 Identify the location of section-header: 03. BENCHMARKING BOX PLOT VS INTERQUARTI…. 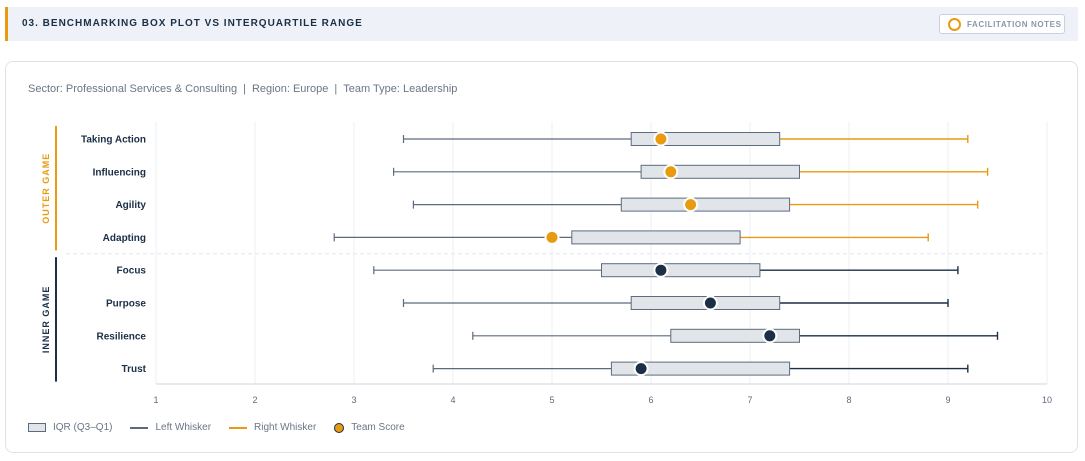
(541, 24).